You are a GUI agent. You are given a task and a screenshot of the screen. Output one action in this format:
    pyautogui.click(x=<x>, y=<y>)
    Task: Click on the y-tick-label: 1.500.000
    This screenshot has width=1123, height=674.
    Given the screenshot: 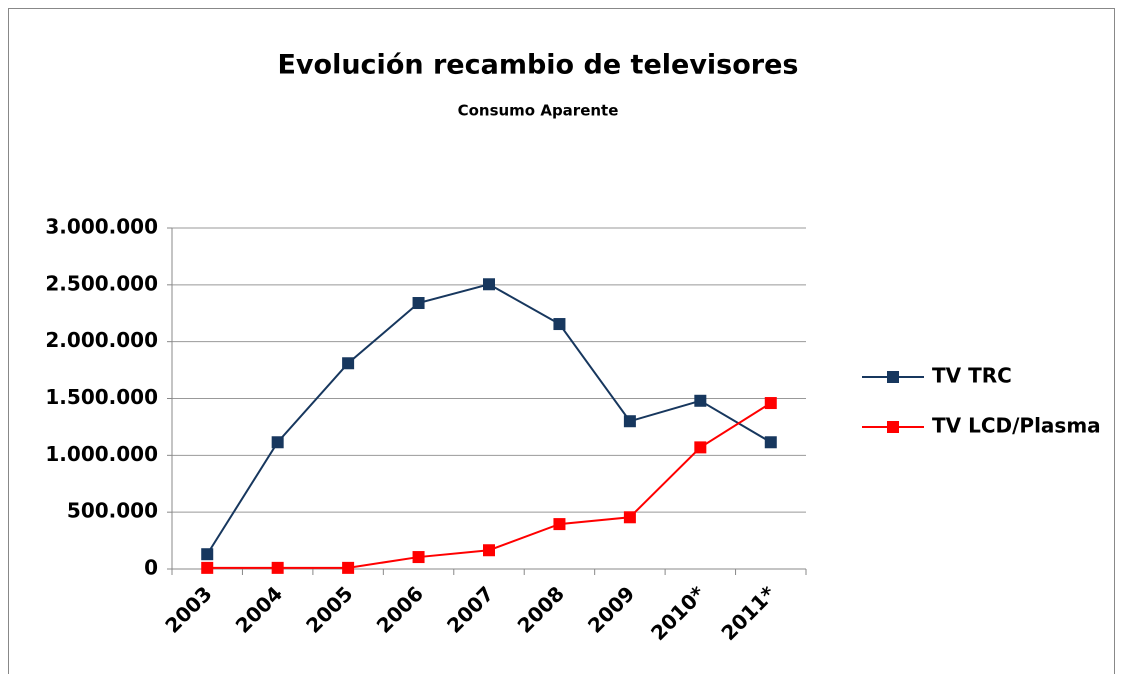 What is the action you would take?
    pyautogui.click(x=101, y=397)
    